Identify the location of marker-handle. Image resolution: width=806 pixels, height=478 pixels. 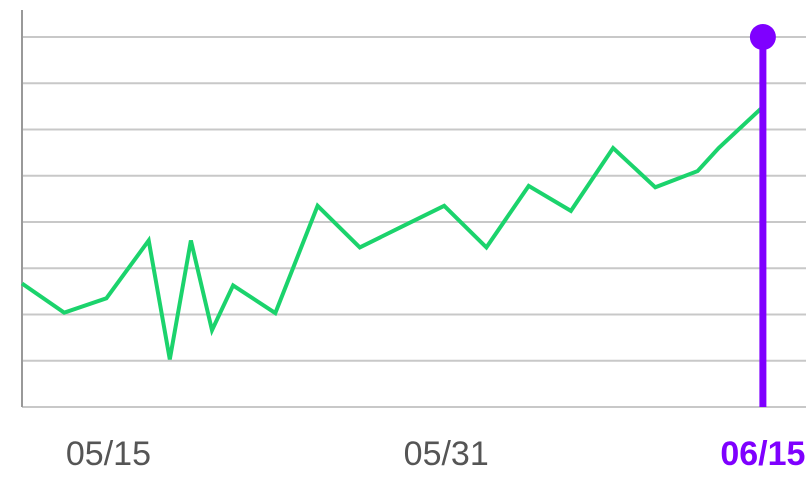
(762, 37).